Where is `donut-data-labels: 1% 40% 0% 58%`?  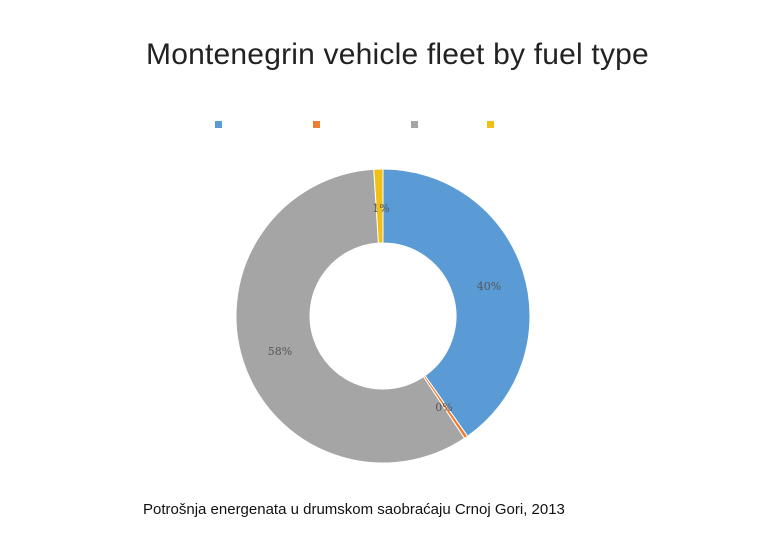 donut-data-labels: 1% 40% 0% 58% is located at coordinates (384, 308).